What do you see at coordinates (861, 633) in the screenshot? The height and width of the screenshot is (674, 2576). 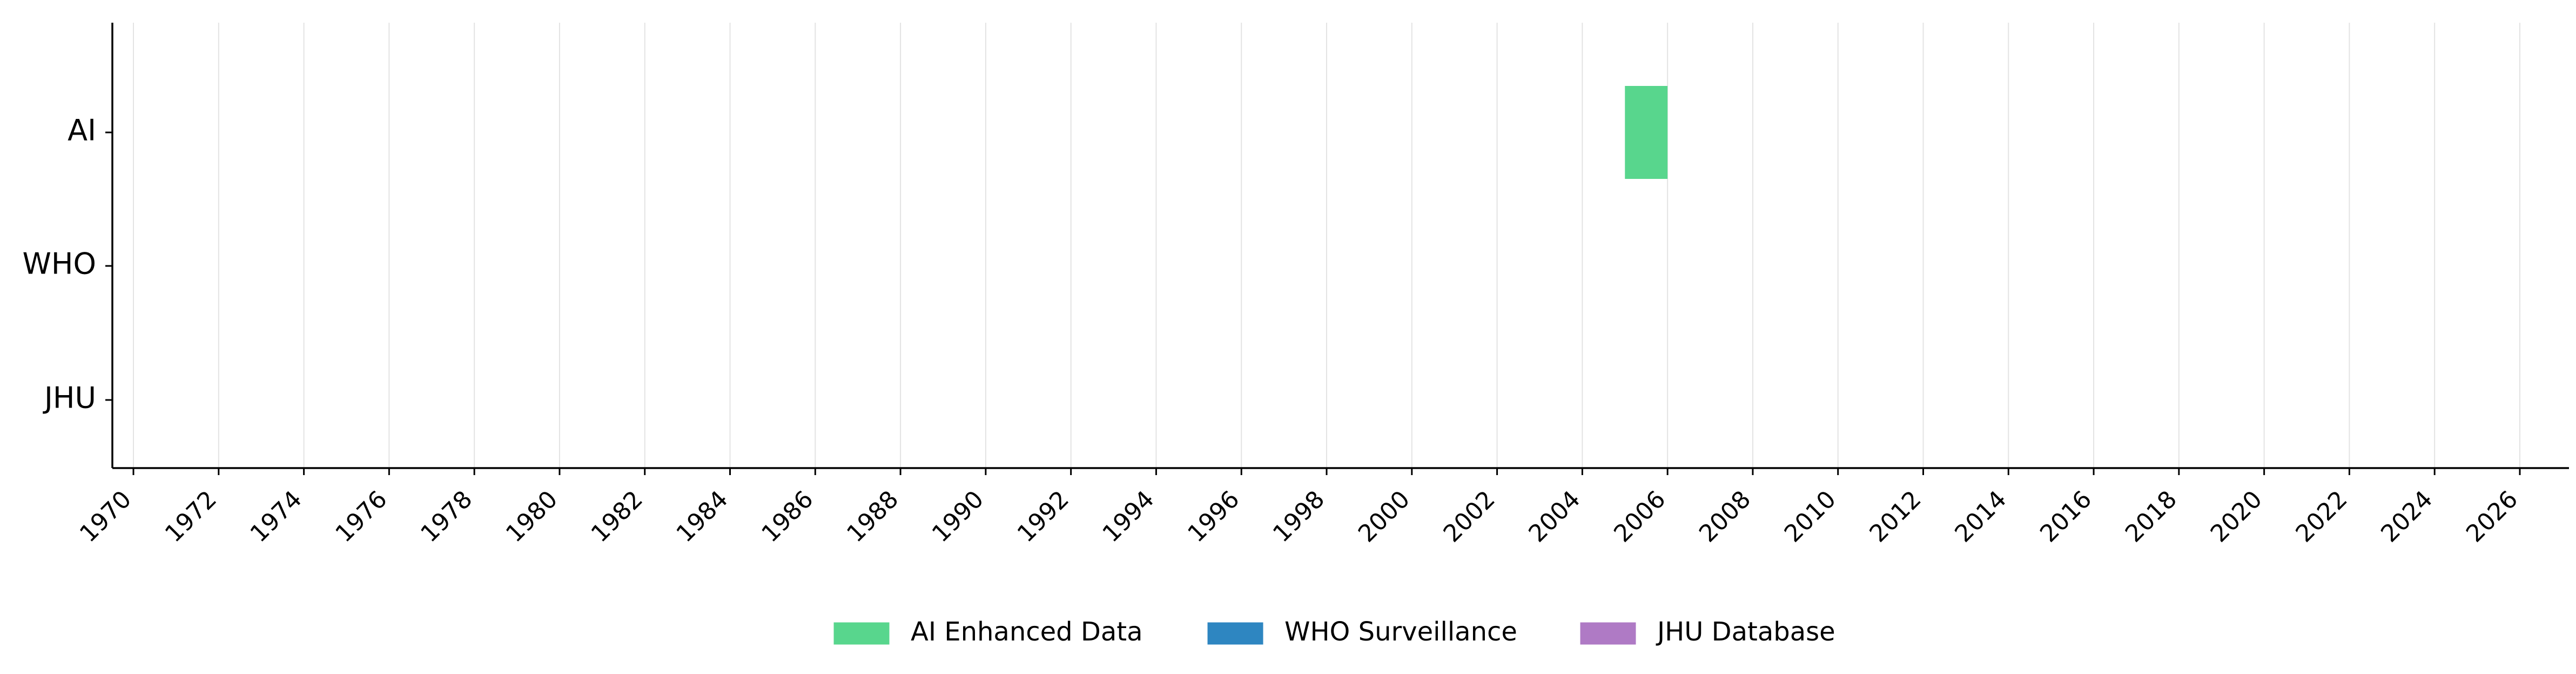 I see `legend-swatch-ai` at bounding box center [861, 633].